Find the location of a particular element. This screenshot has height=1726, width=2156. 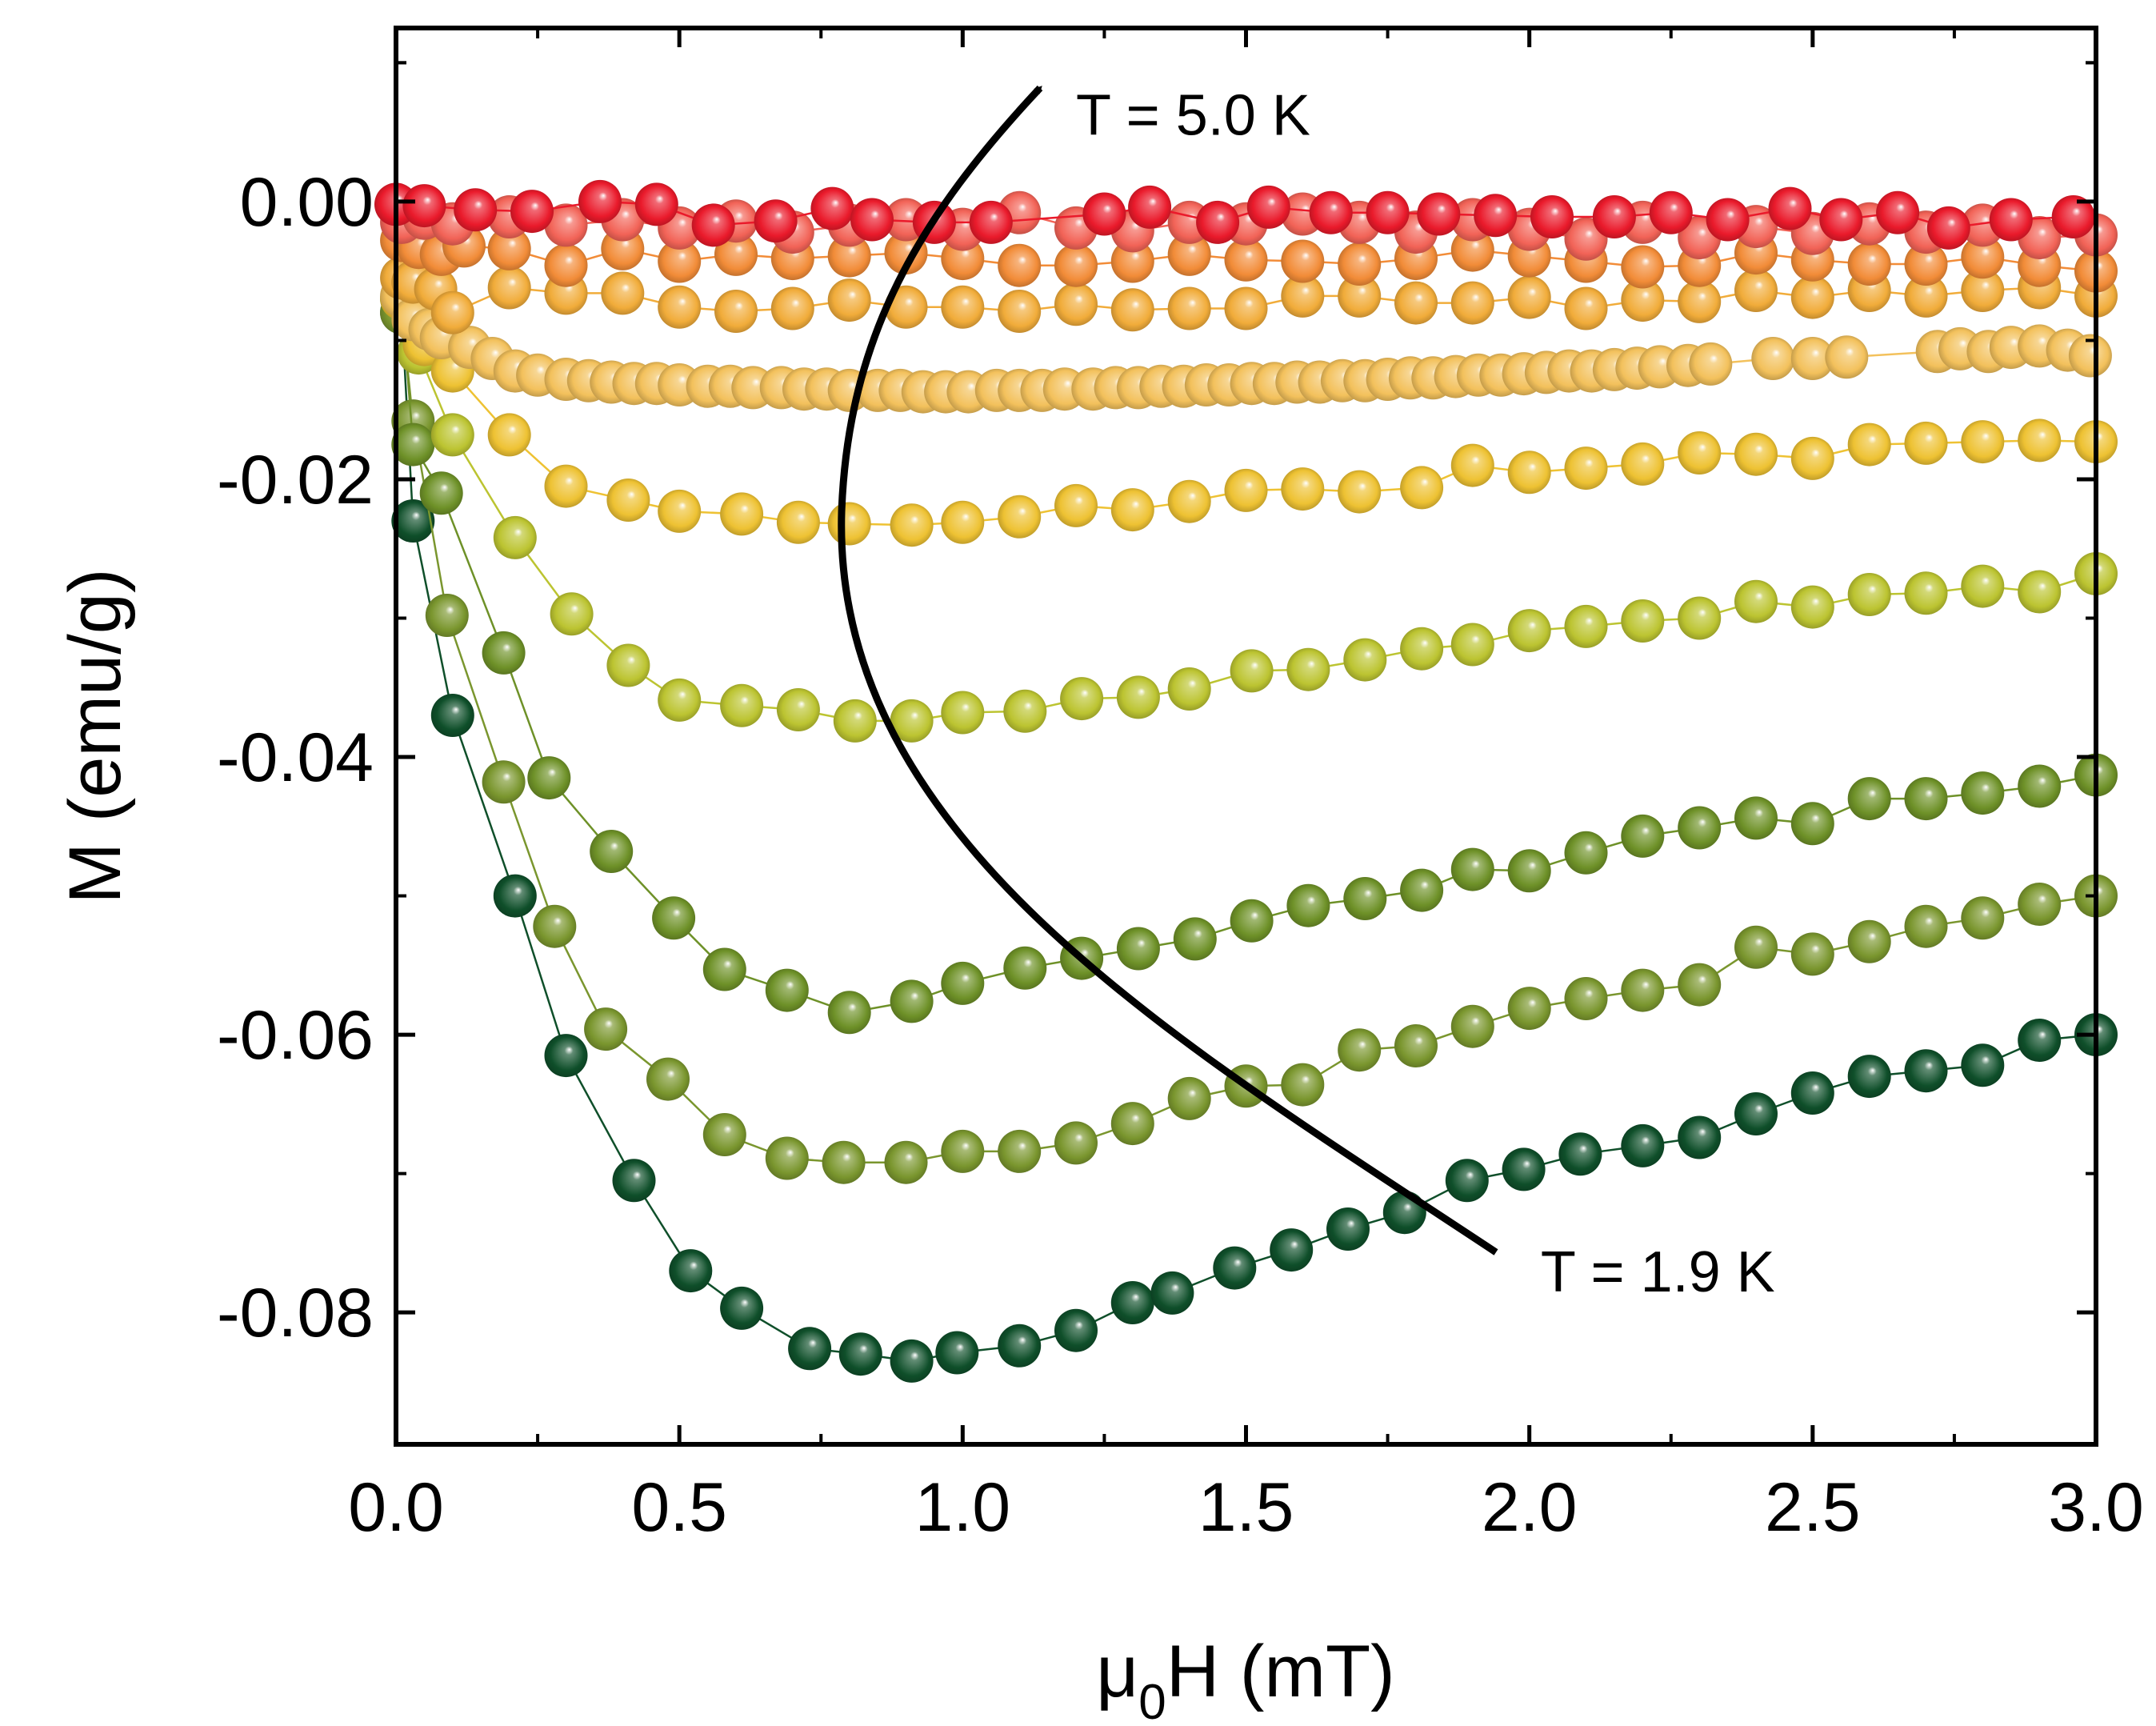

x-axis-title: μ0H (mT) is located at coordinates (1245, 1678).